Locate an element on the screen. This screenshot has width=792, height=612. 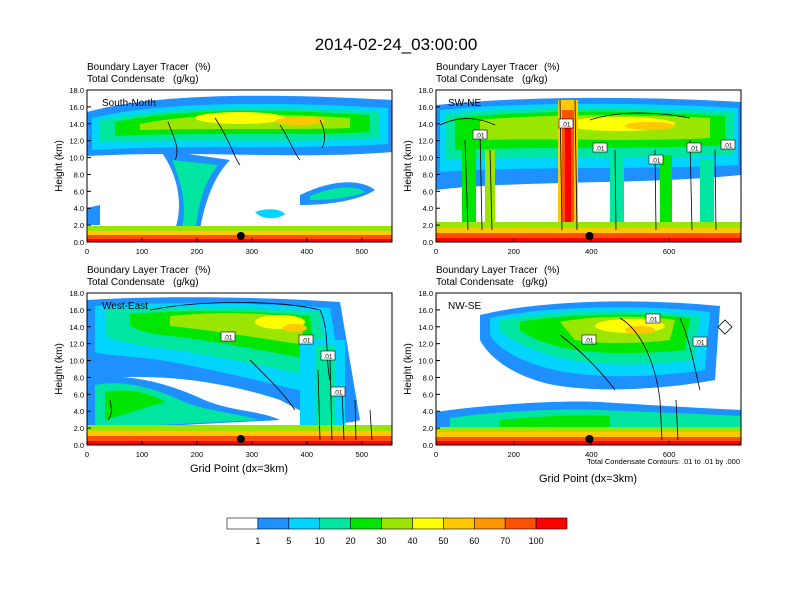
y-axis-label: Height (km) is located at coordinates (59, 369).